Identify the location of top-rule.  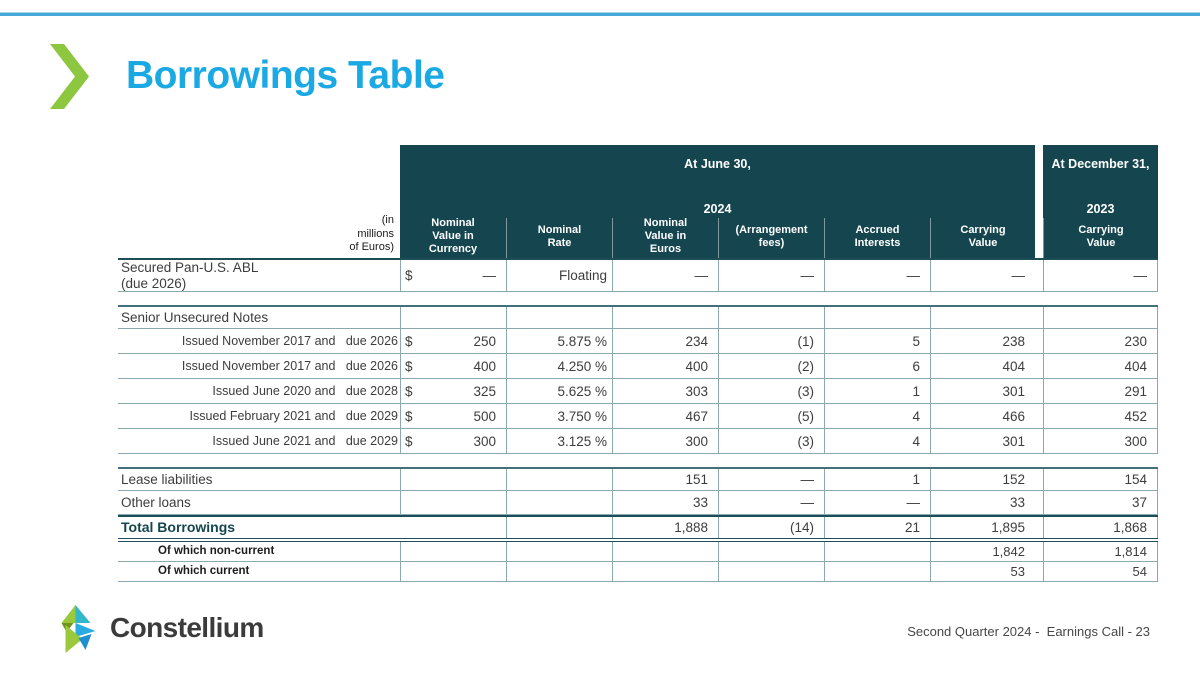
(600, 14).